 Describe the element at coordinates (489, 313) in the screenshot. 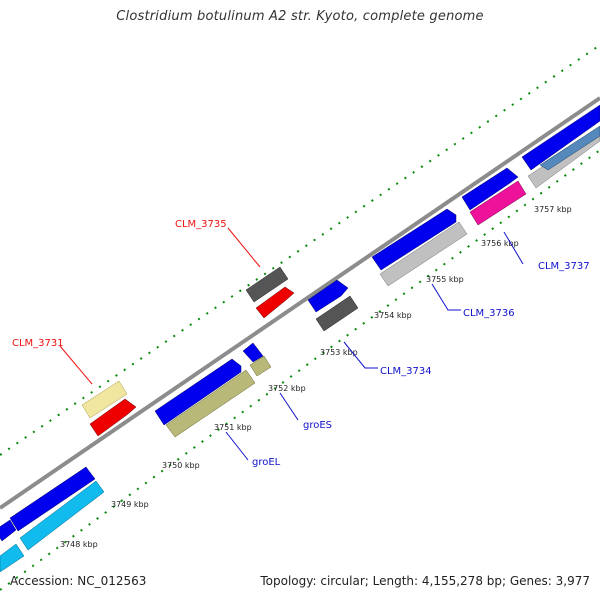

I see `gene-label-clm-3736: CLM_3736` at that location.